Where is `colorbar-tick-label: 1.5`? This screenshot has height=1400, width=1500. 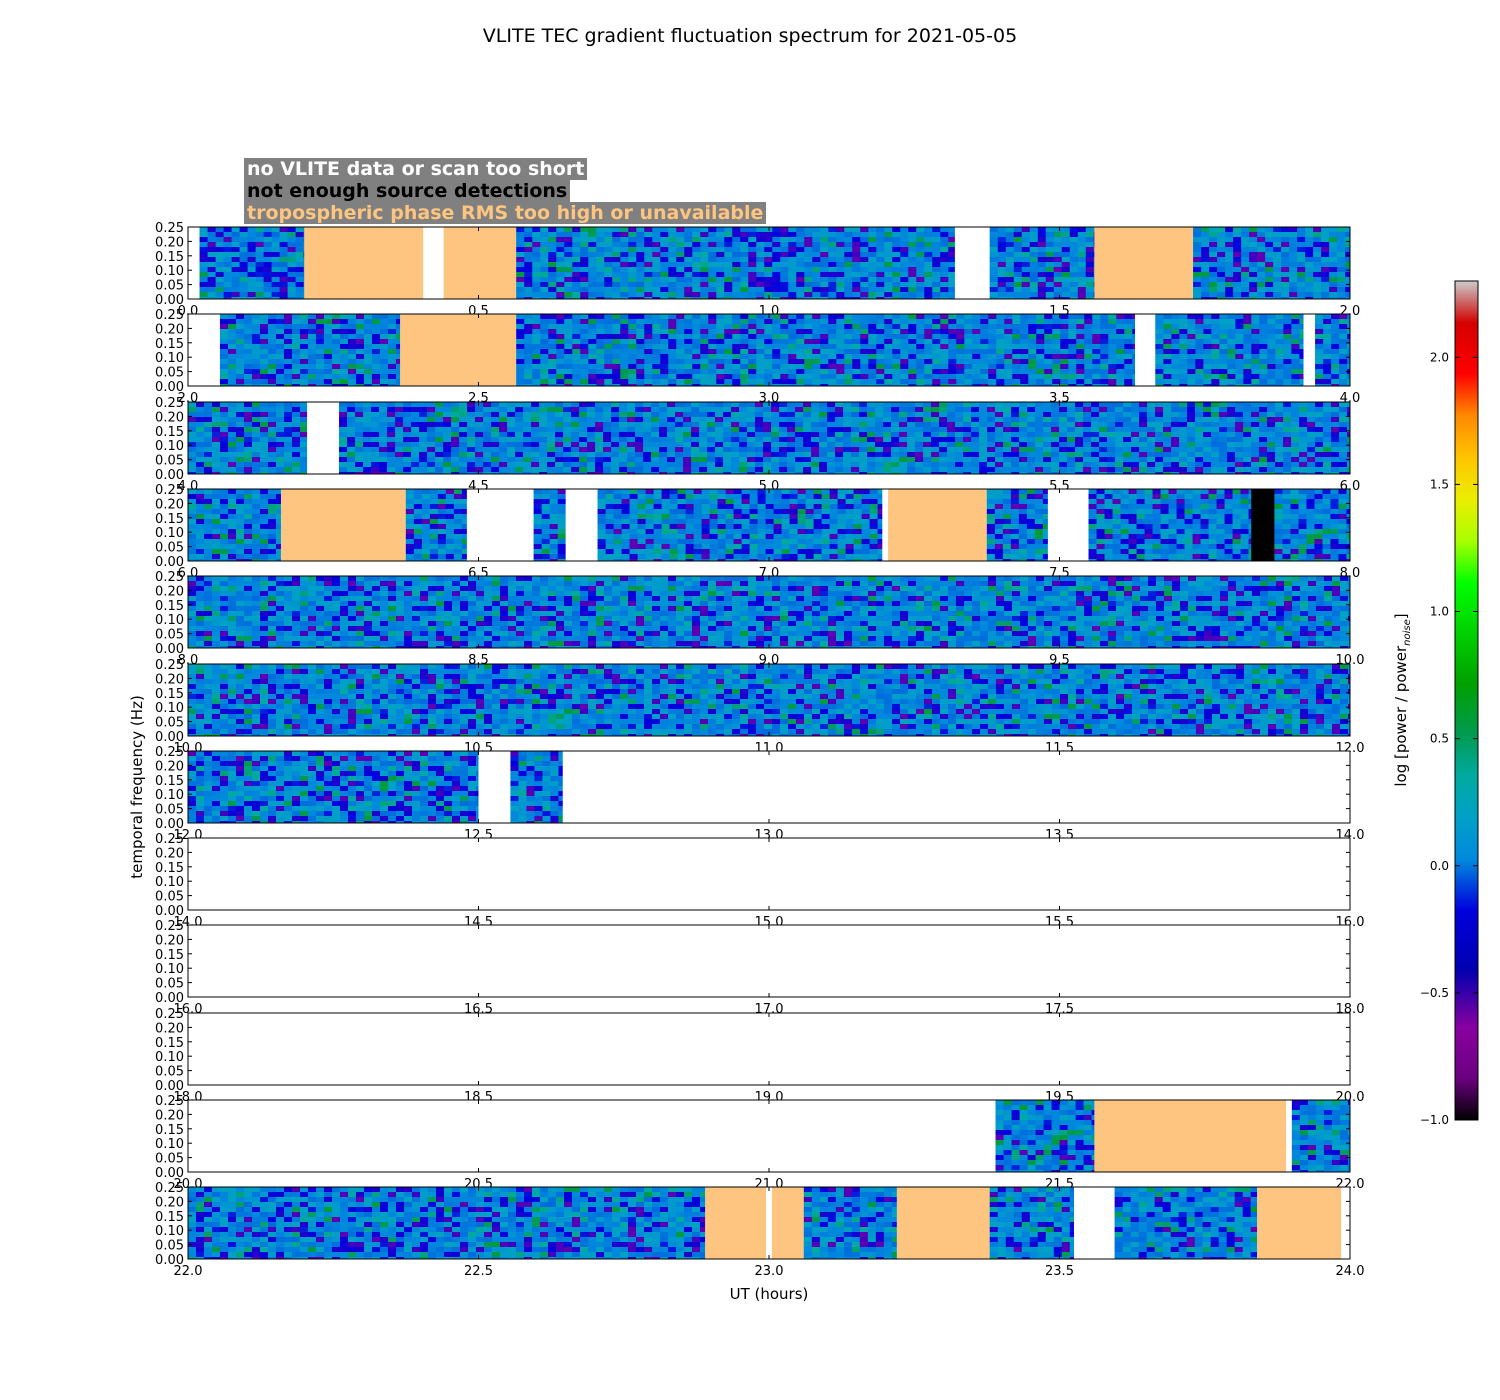
colorbar-tick-label: 1.5 is located at coordinates (1439, 484).